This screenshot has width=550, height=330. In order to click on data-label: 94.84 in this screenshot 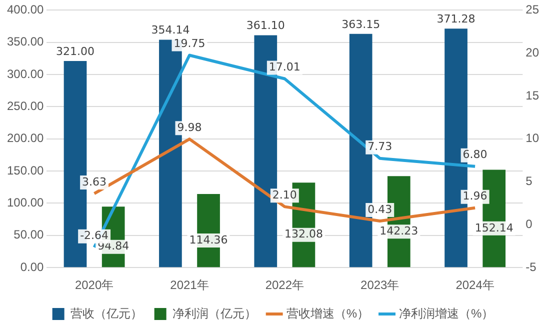, I will do `click(114, 246)`.